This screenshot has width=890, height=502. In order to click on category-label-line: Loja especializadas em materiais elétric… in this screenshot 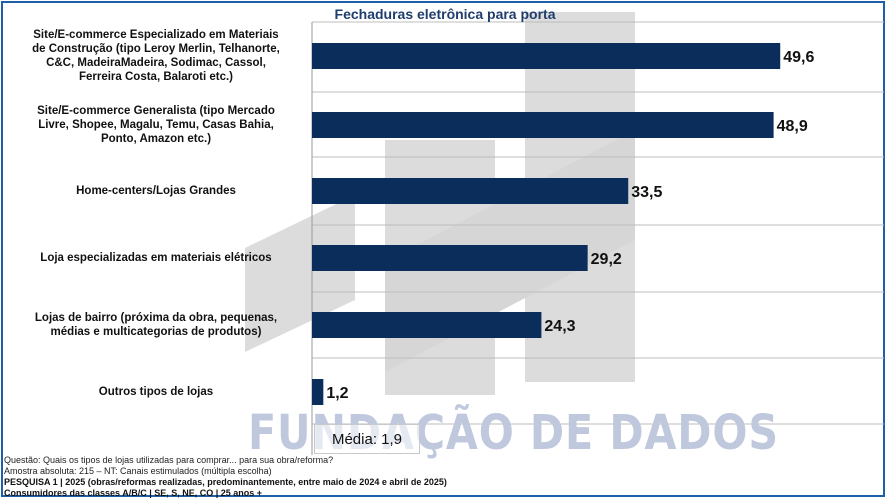, I will do `click(156, 258)`.